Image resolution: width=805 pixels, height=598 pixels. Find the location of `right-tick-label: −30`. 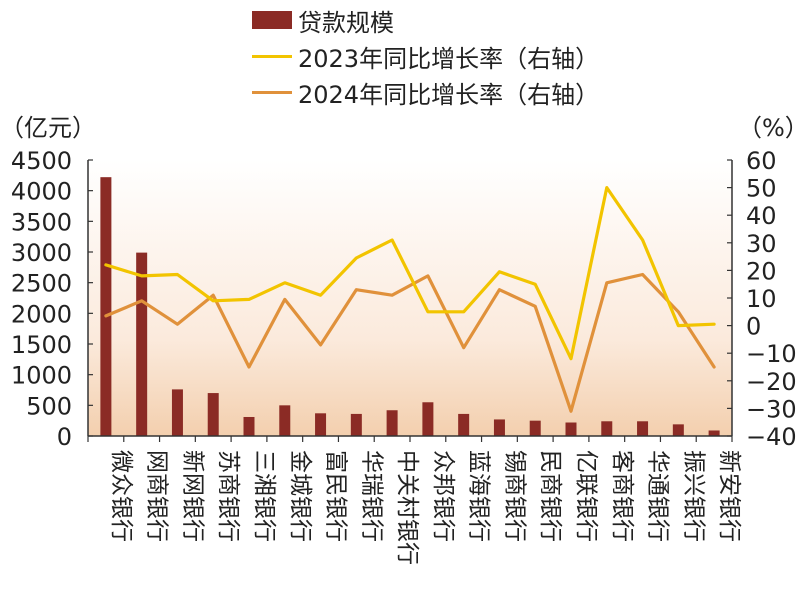

right-tick-label: −30 is located at coordinates (771, 409).